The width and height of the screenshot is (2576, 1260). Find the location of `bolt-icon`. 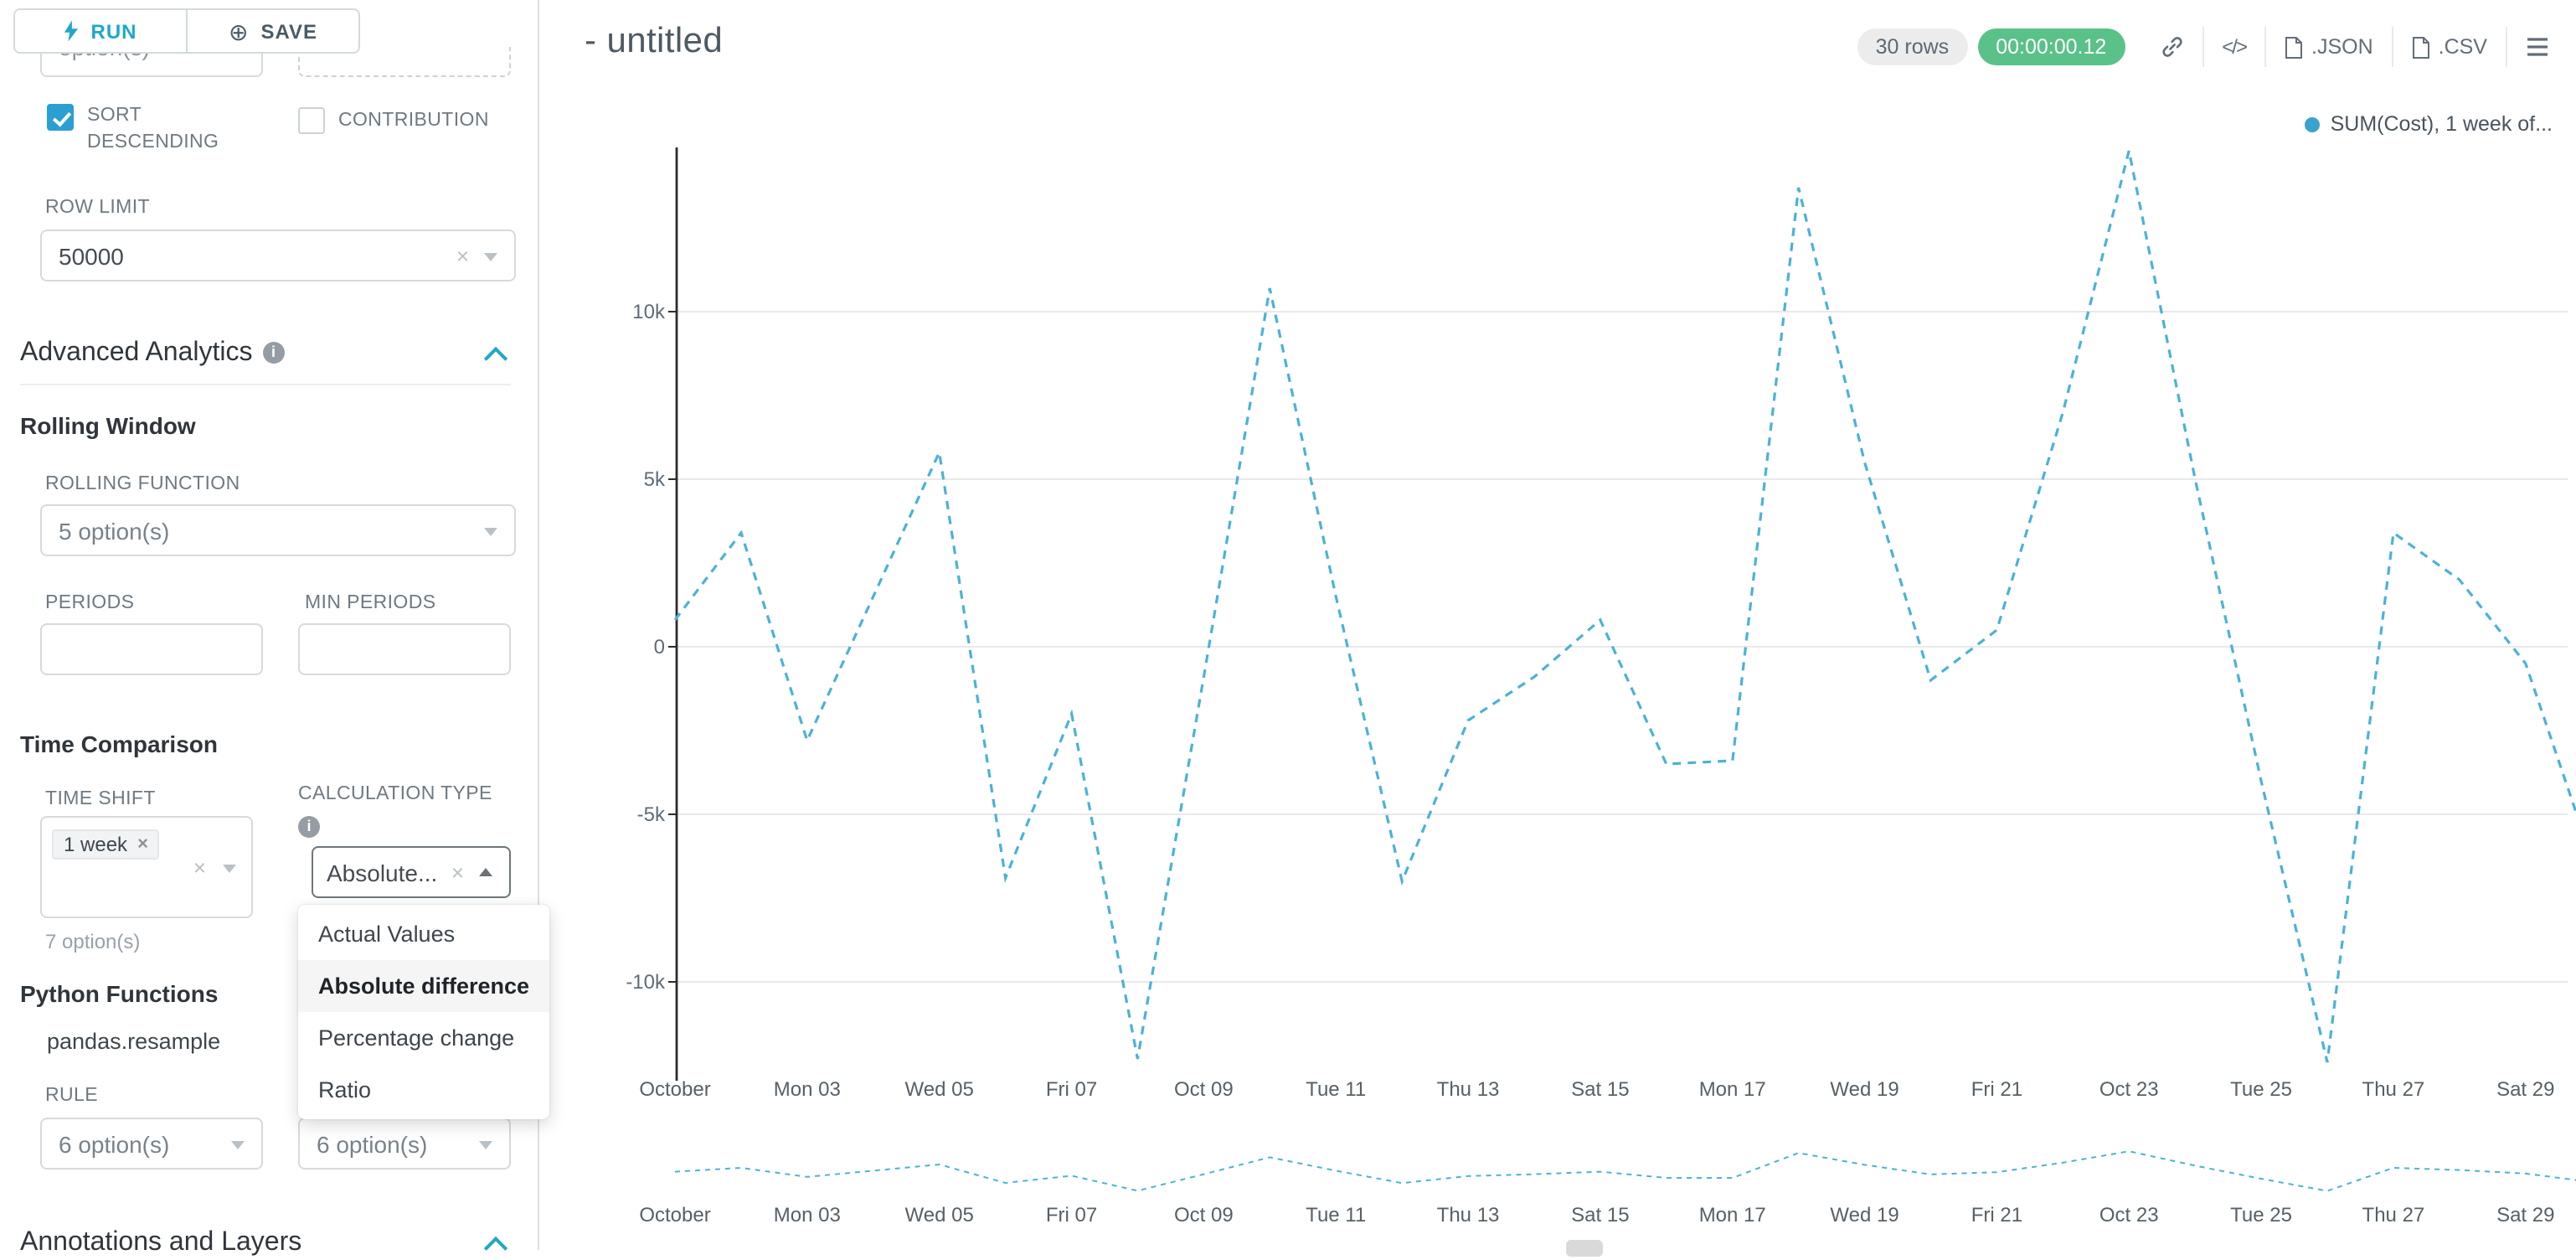

bolt-icon is located at coordinates (71, 31).